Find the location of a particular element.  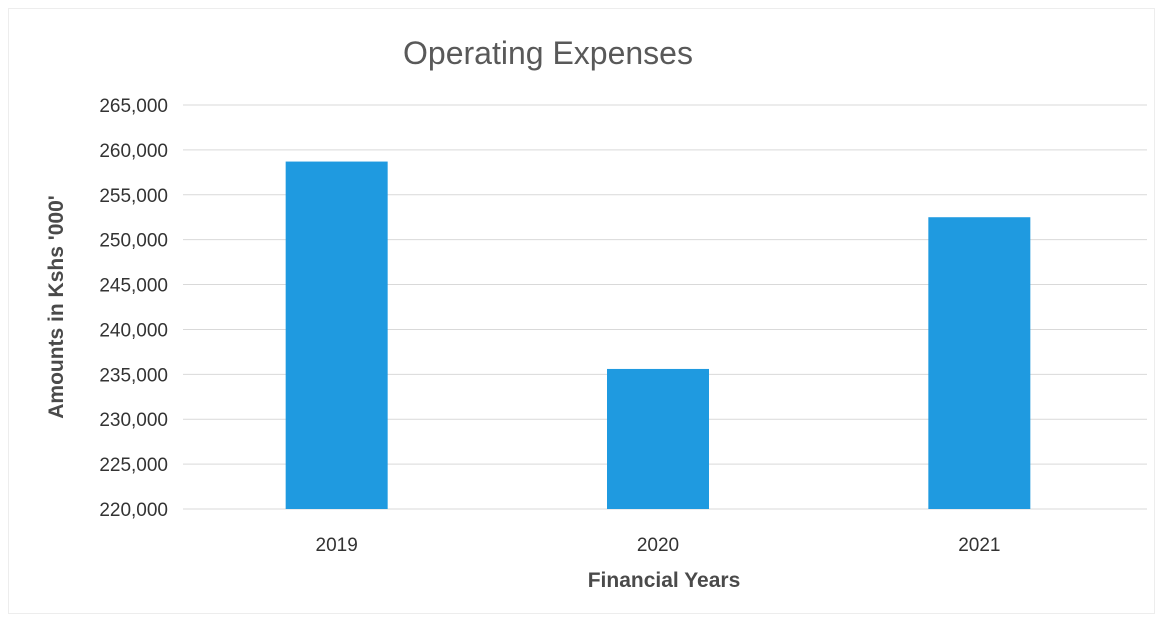

x-tick-label: 2019 is located at coordinates (337, 545).